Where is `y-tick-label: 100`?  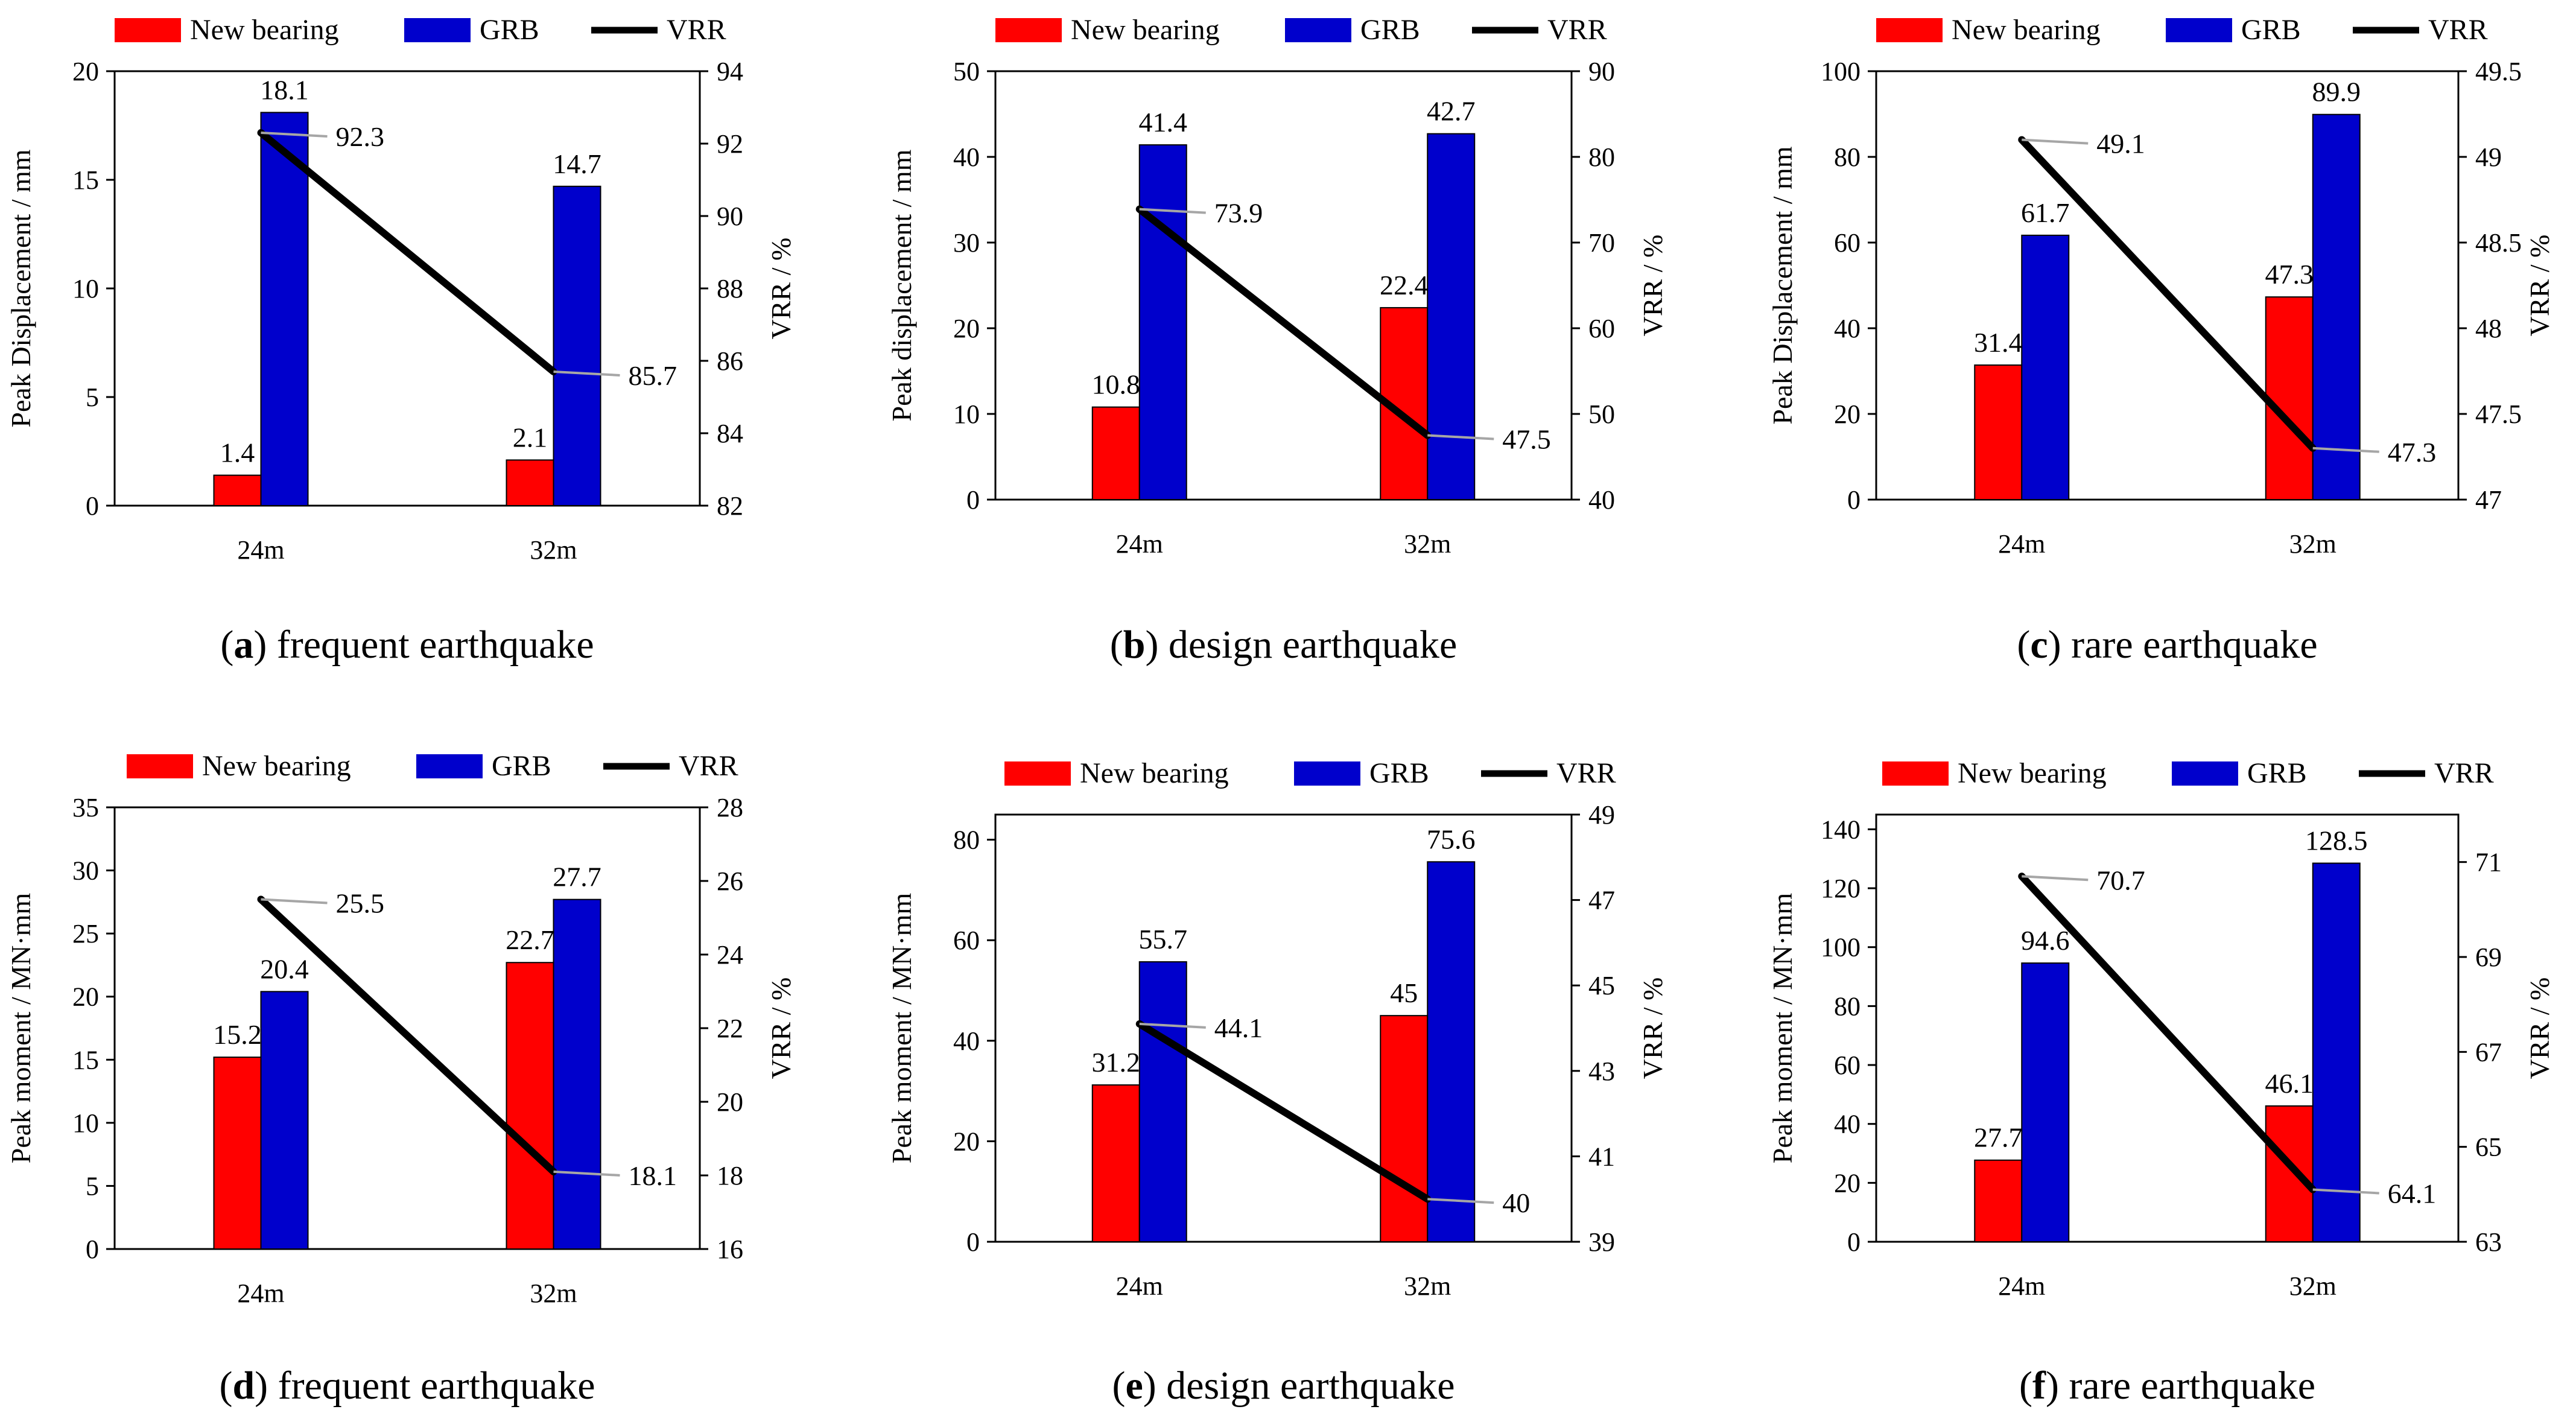
y-tick-label: 100 is located at coordinates (1841, 71).